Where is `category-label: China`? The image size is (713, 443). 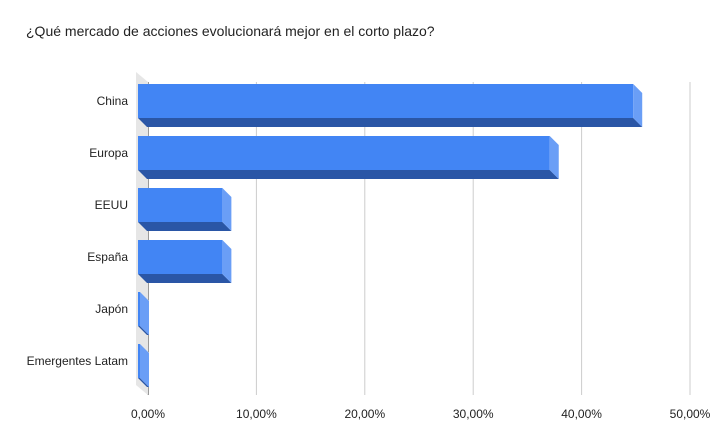
category-label: China is located at coordinates (113, 101).